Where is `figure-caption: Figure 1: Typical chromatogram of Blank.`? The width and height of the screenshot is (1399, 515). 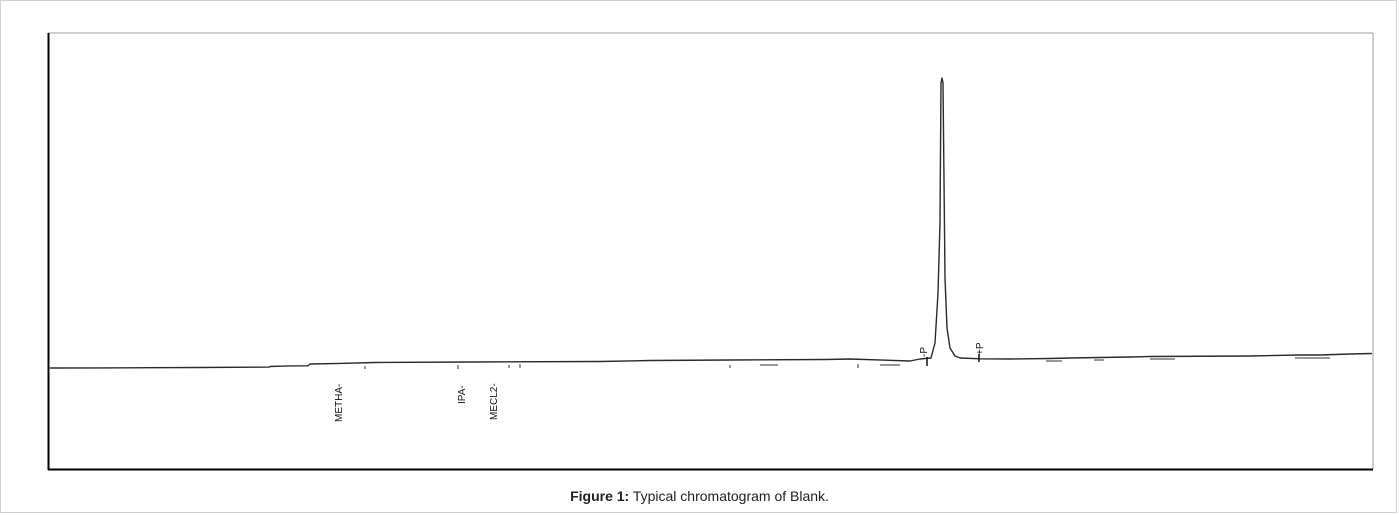
figure-caption: Figure 1: Typical chromatogram of Blank. is located at coordinates (699, 496).